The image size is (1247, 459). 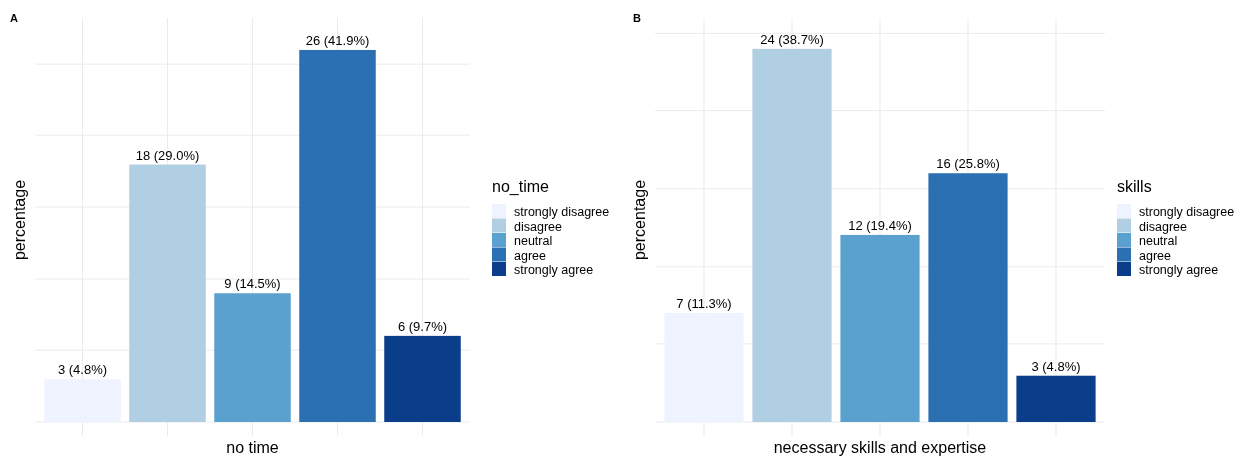 What do you see at coordinates (422, 326) in the screenshot?
I see `data-label: 6 (9.7%)` at bounding box center [422, 326].